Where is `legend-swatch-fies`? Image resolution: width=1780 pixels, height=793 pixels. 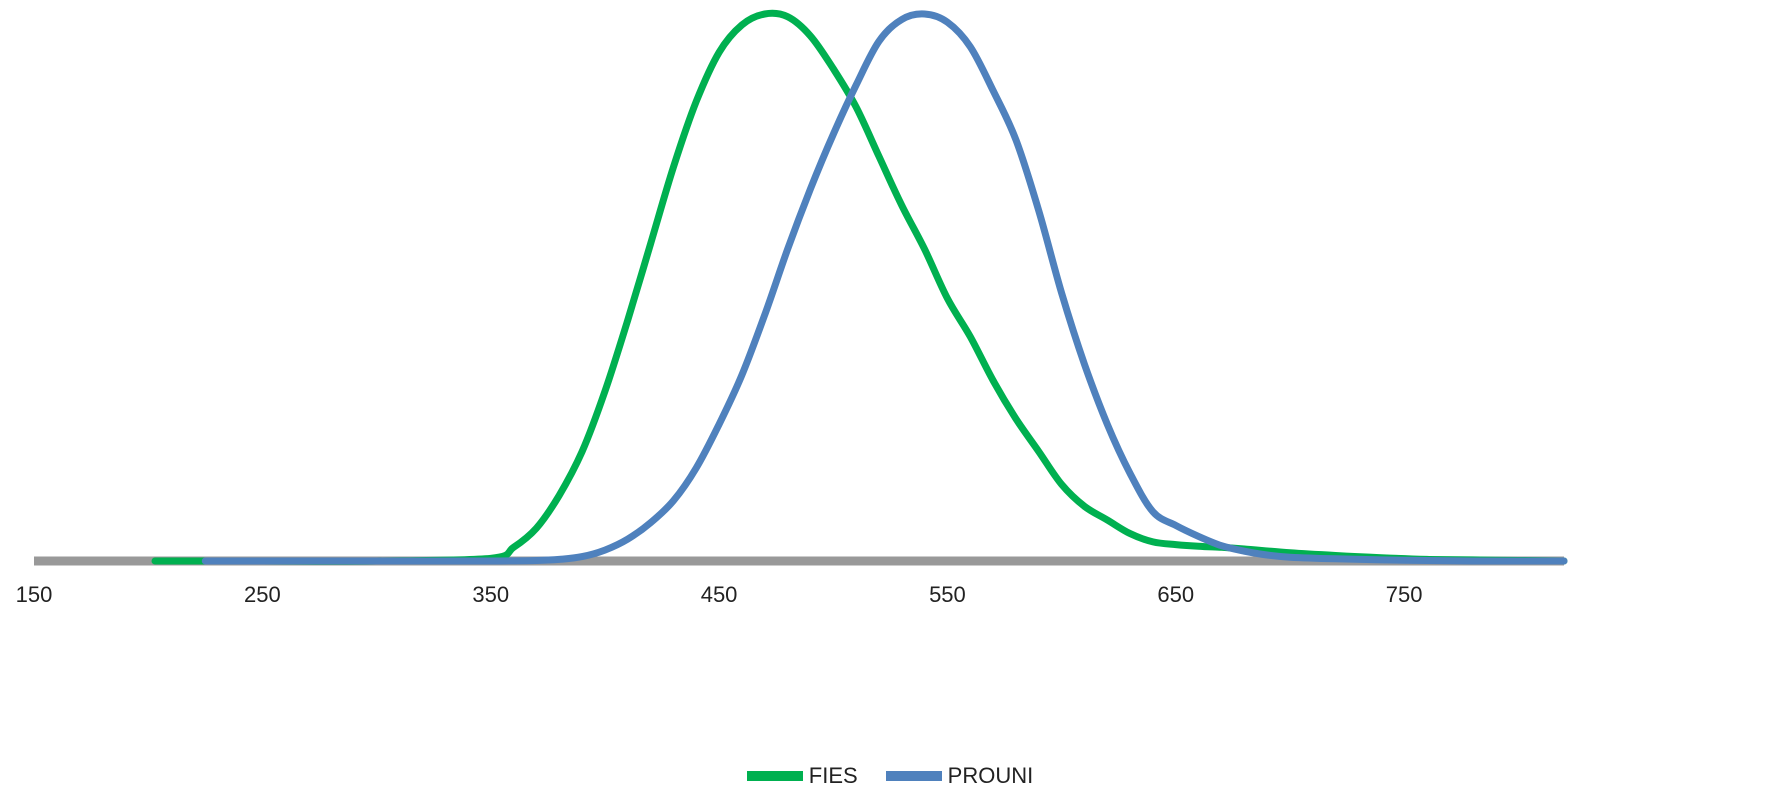 legend-swatch-fies is located at coordinates (774, 776).